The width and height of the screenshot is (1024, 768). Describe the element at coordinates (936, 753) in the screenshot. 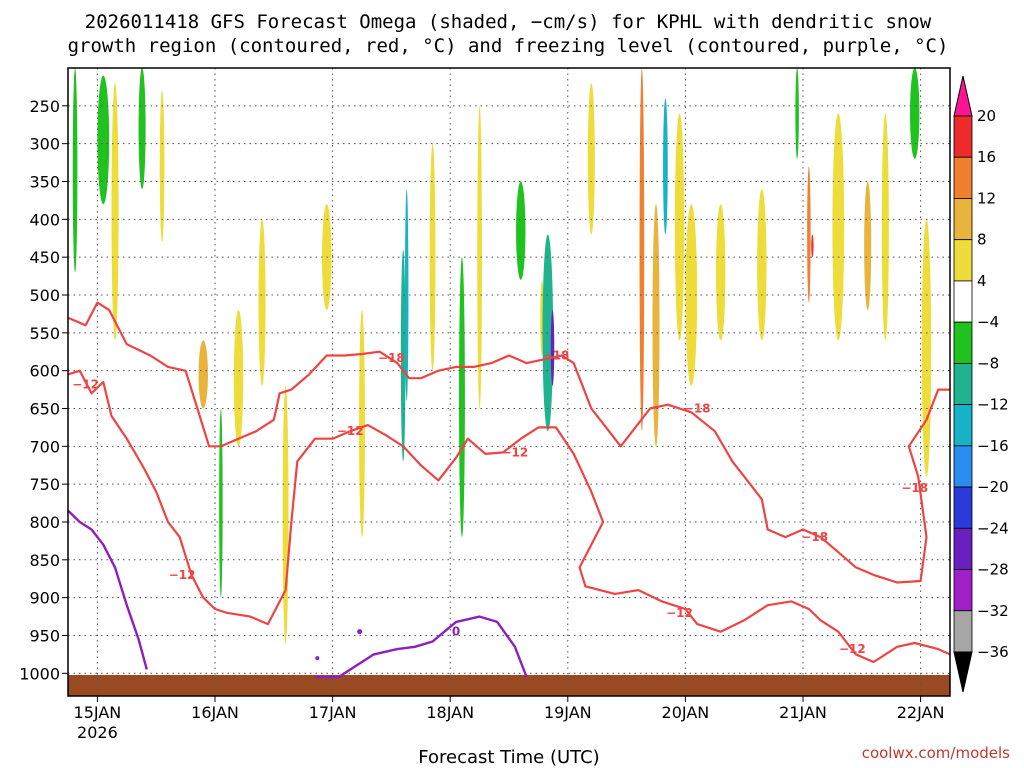

I see `credit-link: coolwx.com/models` at that location.